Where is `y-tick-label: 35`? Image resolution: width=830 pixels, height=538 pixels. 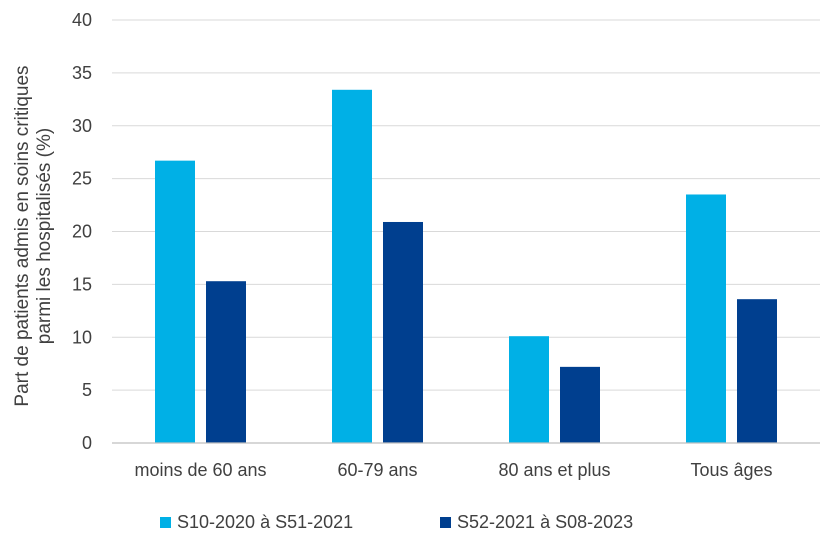
y-tick-label: 35 is located at coordinates (82, 73).